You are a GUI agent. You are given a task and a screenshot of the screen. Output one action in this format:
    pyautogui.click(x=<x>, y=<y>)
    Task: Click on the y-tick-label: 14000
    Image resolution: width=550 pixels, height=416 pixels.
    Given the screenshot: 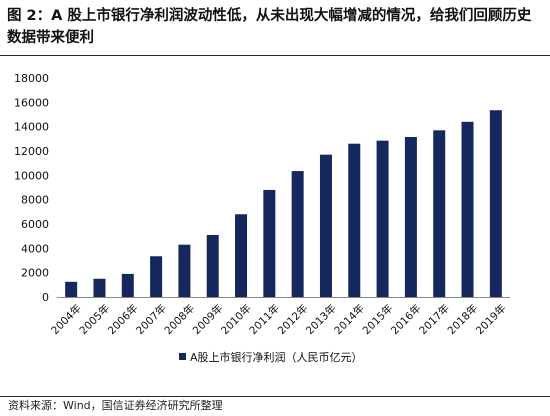 What is the action you would take?
    pyautogui.click(x=31, y=127)
    